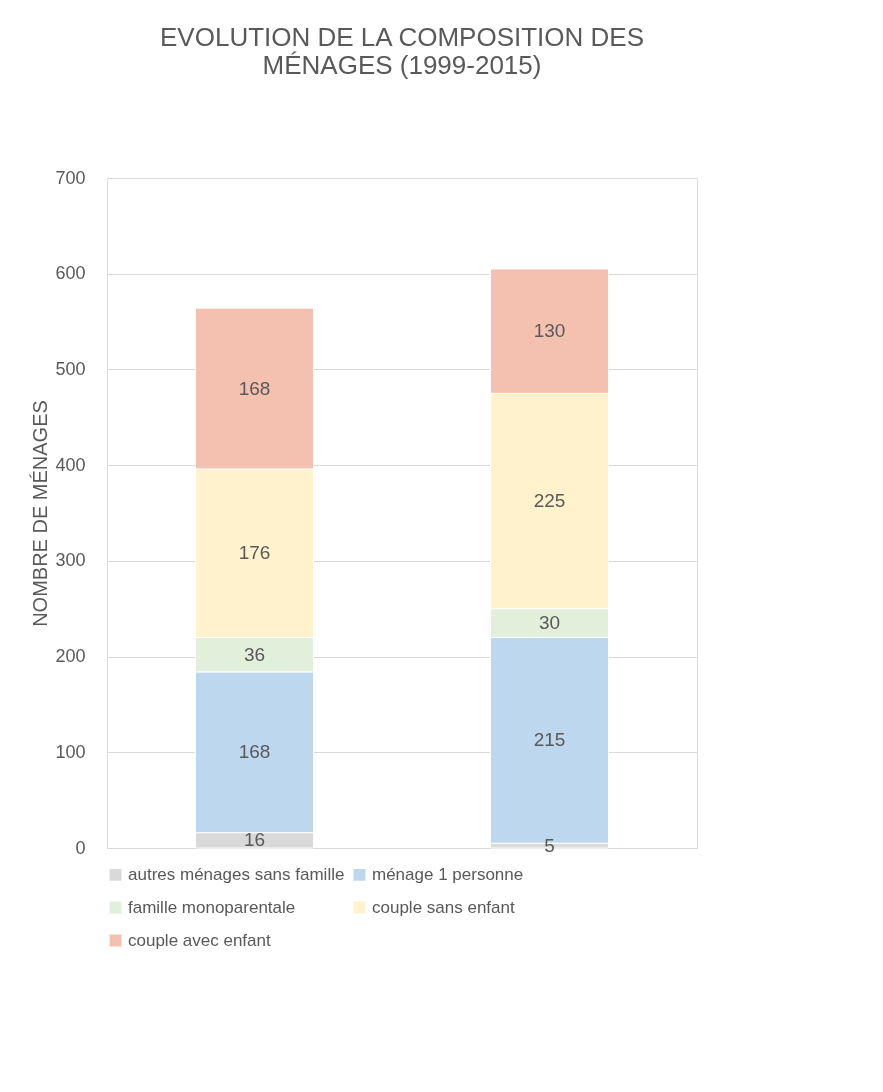 The width and height of the screenshot is (883, 1092). I want to click on data-label: 5, so click(549, 845).